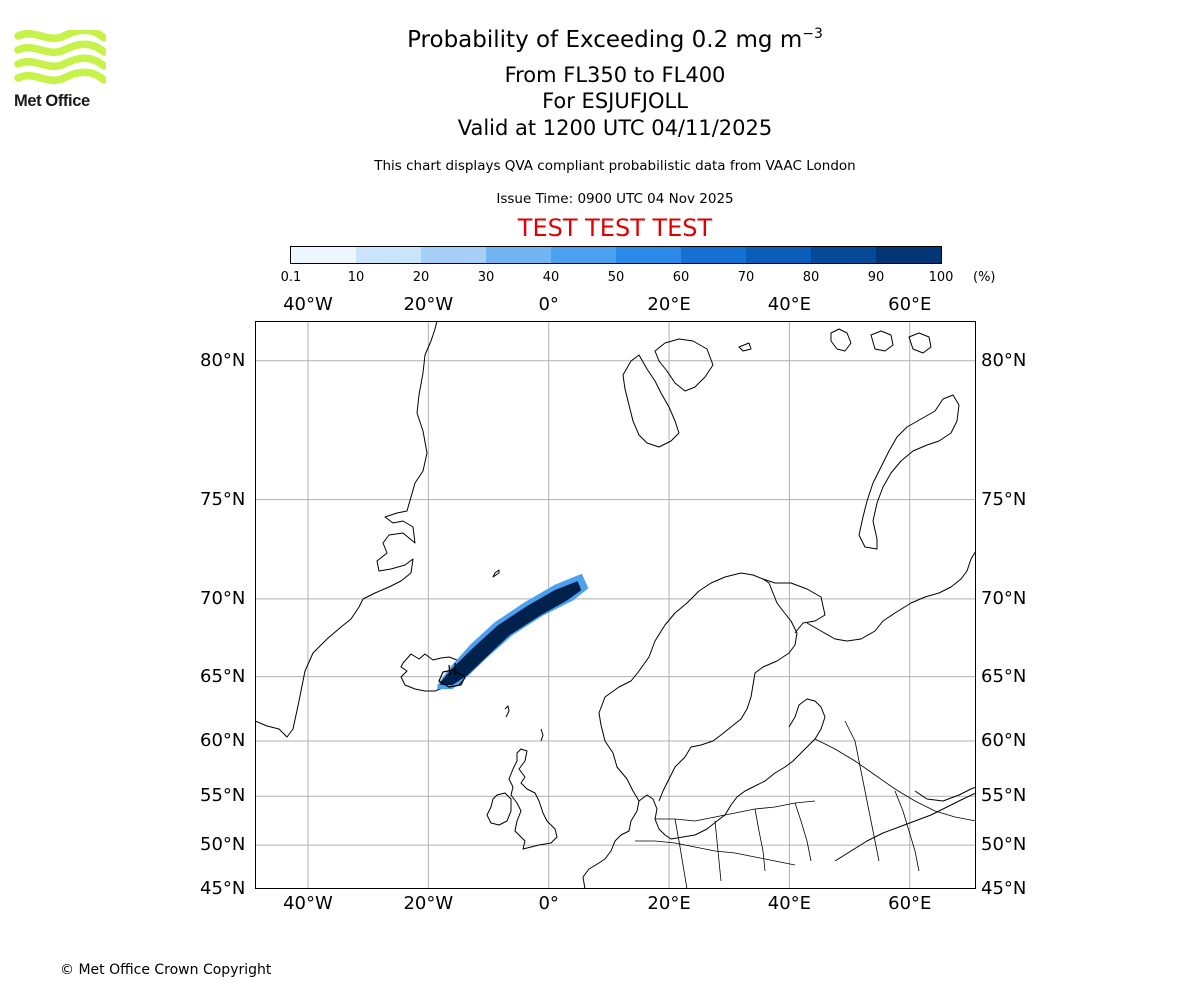 Image resolution: width=1200 pixels, height=1000 pixels. Describe the element at coordinates (910, 903) in the screenshot. I see `longitude-label-bottom: 60°E` at that location.